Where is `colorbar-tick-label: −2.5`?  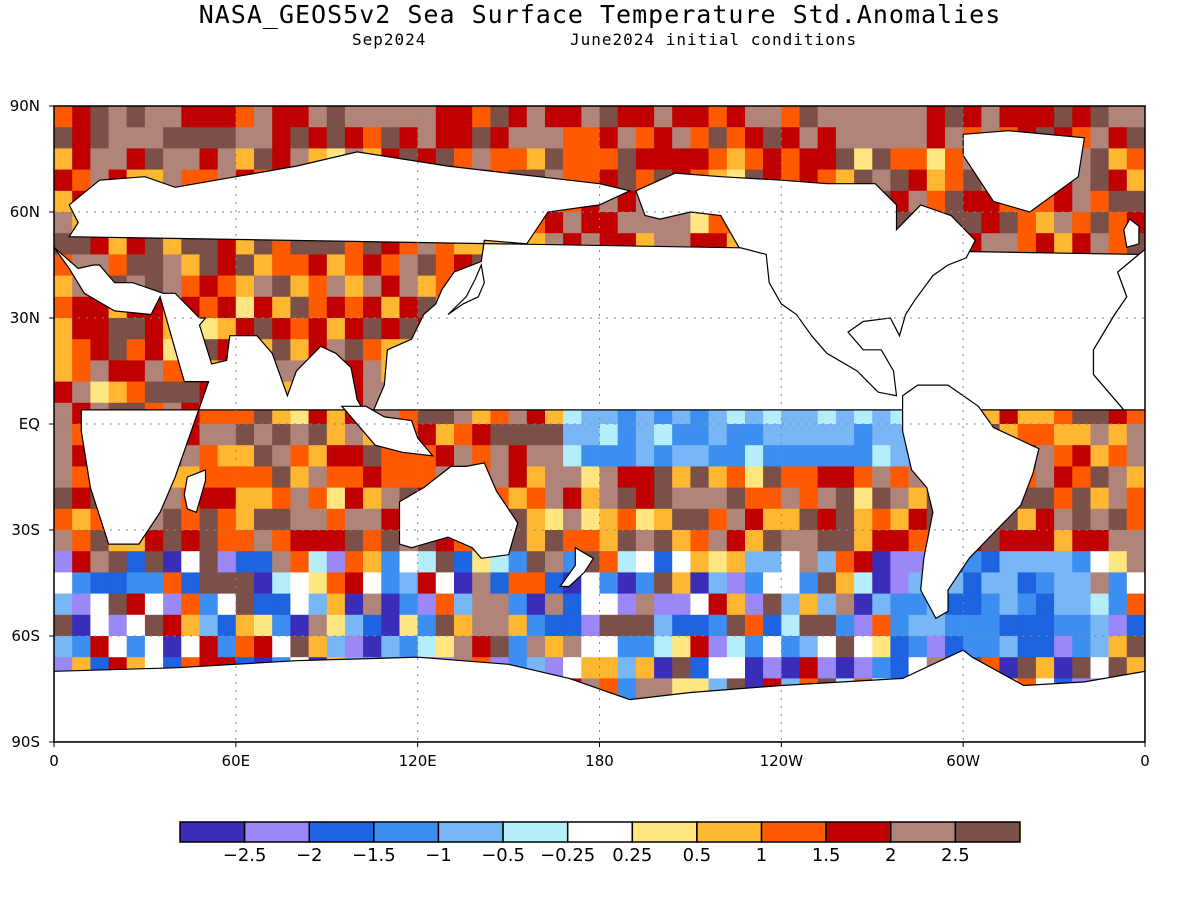 colorbar-tick-label: −2.5 is located at coordinates (244, 855).